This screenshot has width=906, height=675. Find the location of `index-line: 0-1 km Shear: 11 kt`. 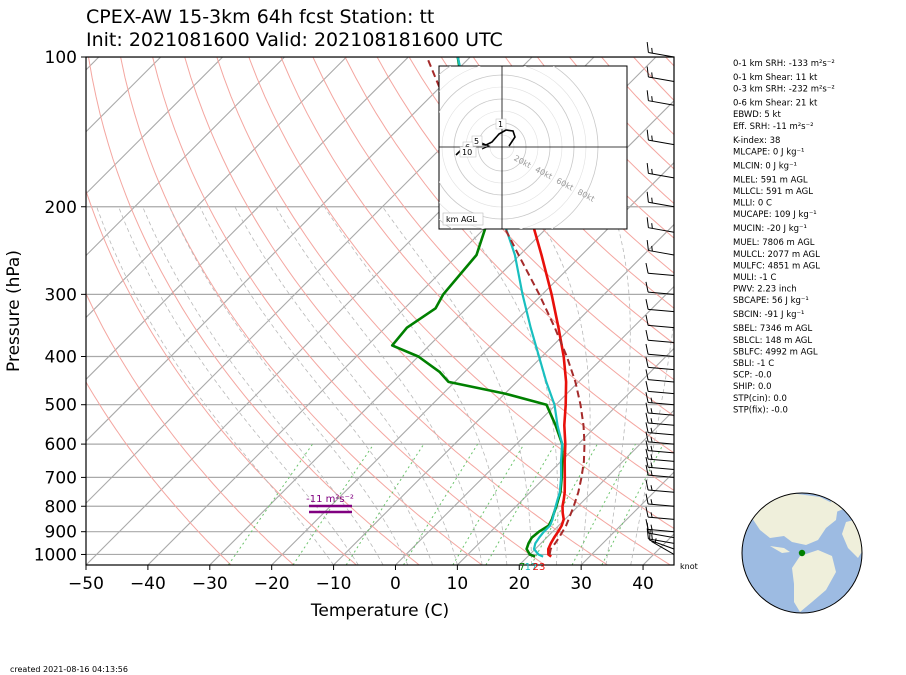

index-line: 0-1 km Shear: 11 kt is located at coordinates (775, 78).